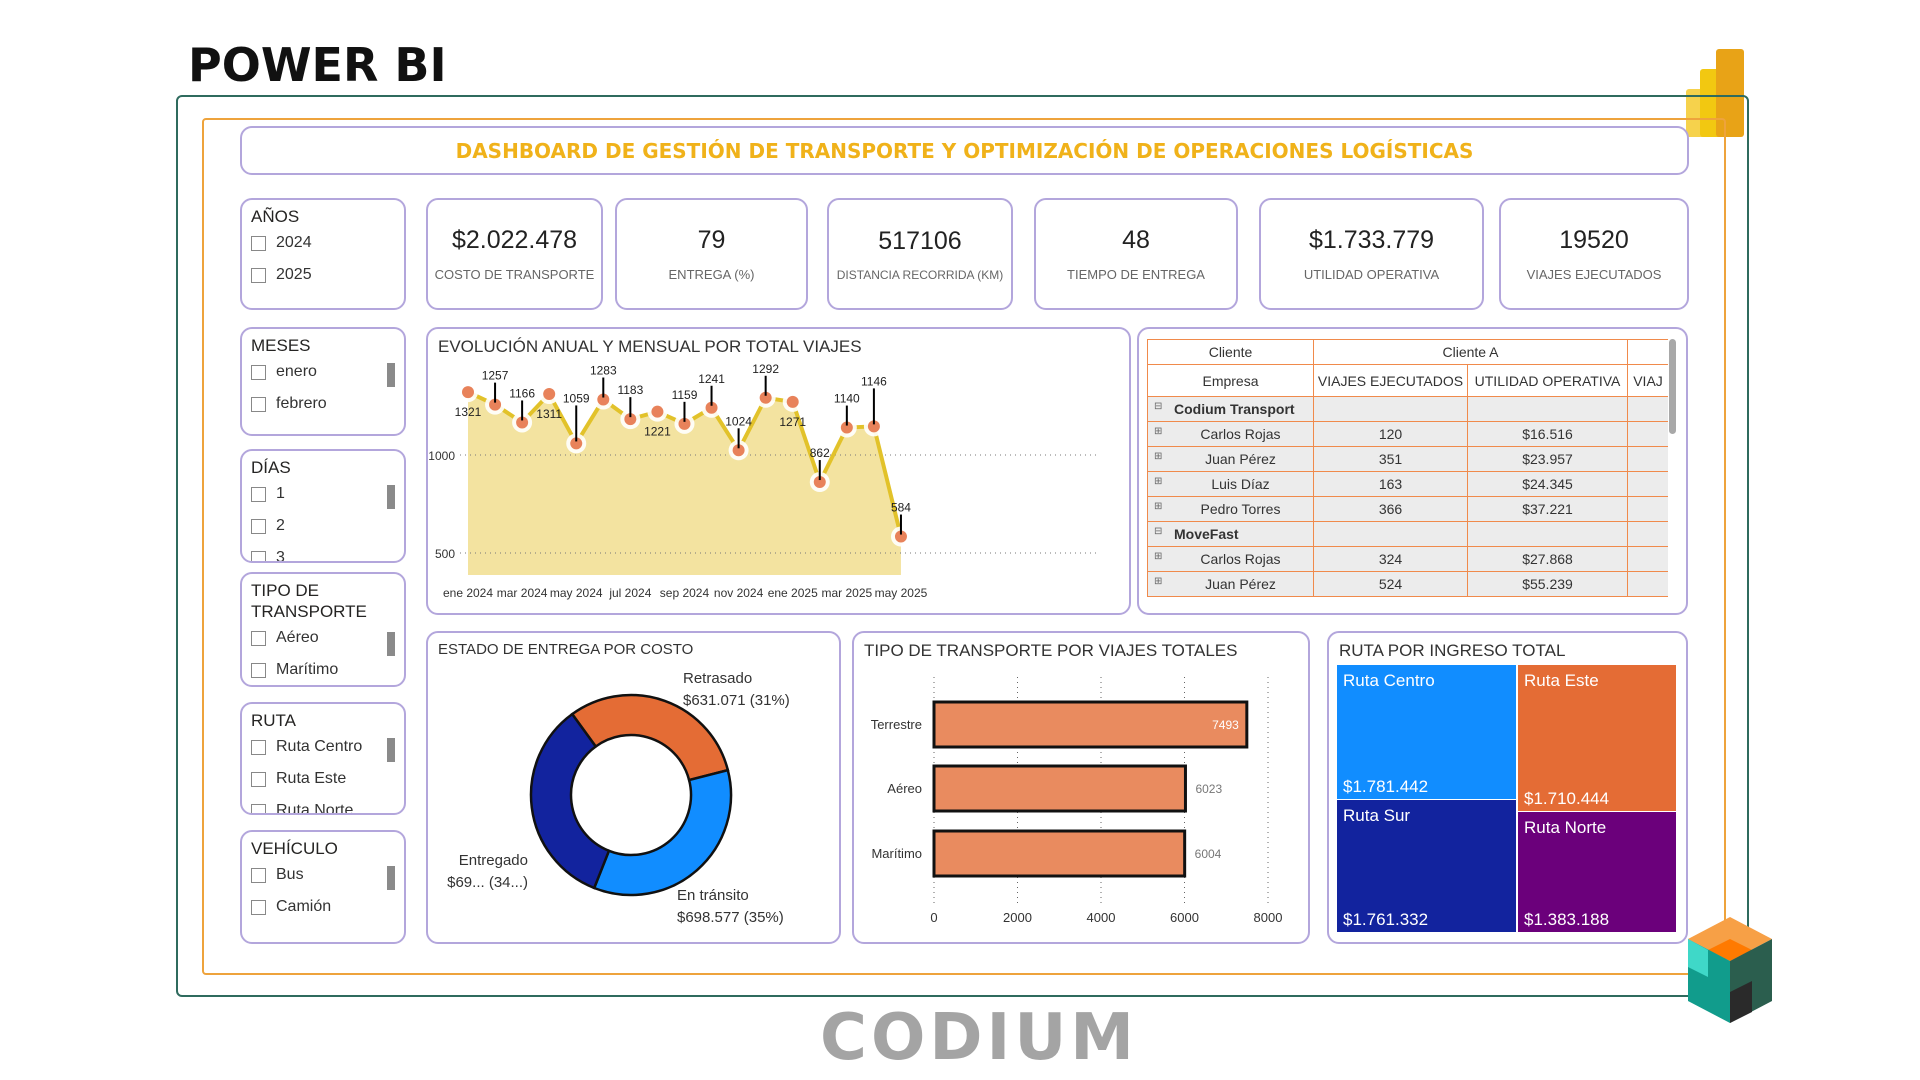 The image size is (1920, 1080). Describe the element at coordinates (323, 551) in the screenshot. I see `slicer-option: 3` at that location.